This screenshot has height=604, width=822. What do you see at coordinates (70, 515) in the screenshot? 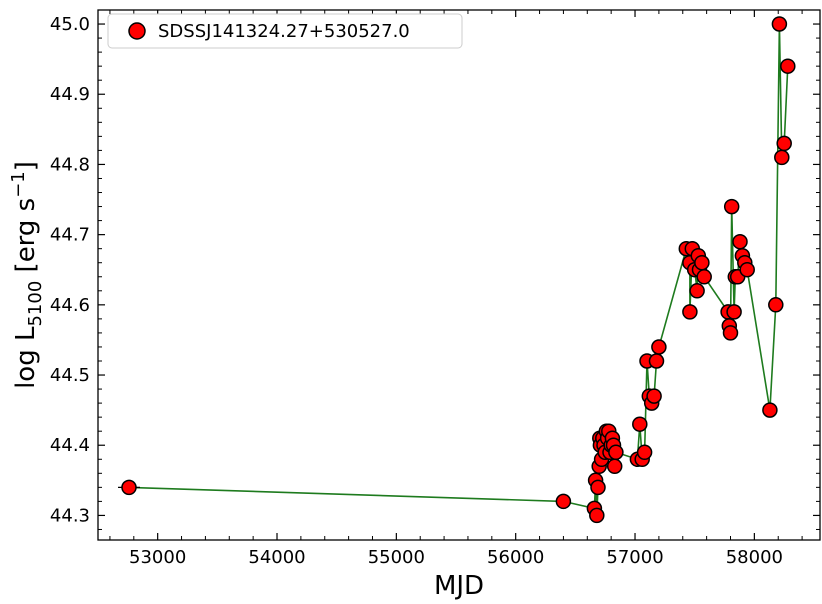
I see `y-tick-label: 44.3` at bounding box center [70, 515].